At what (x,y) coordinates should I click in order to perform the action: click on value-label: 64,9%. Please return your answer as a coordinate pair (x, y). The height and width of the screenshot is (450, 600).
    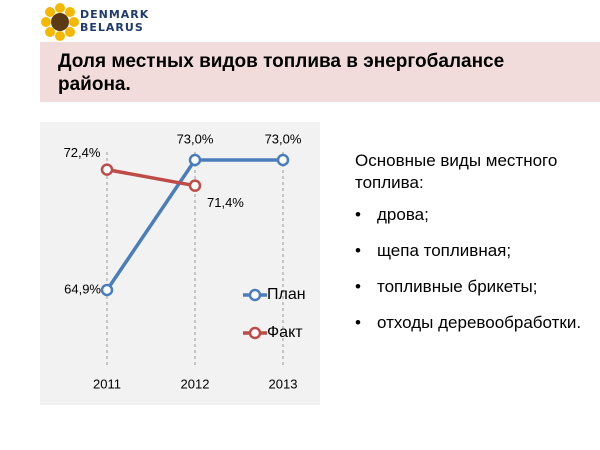
    Looking at the image, I should click on (82, 288).